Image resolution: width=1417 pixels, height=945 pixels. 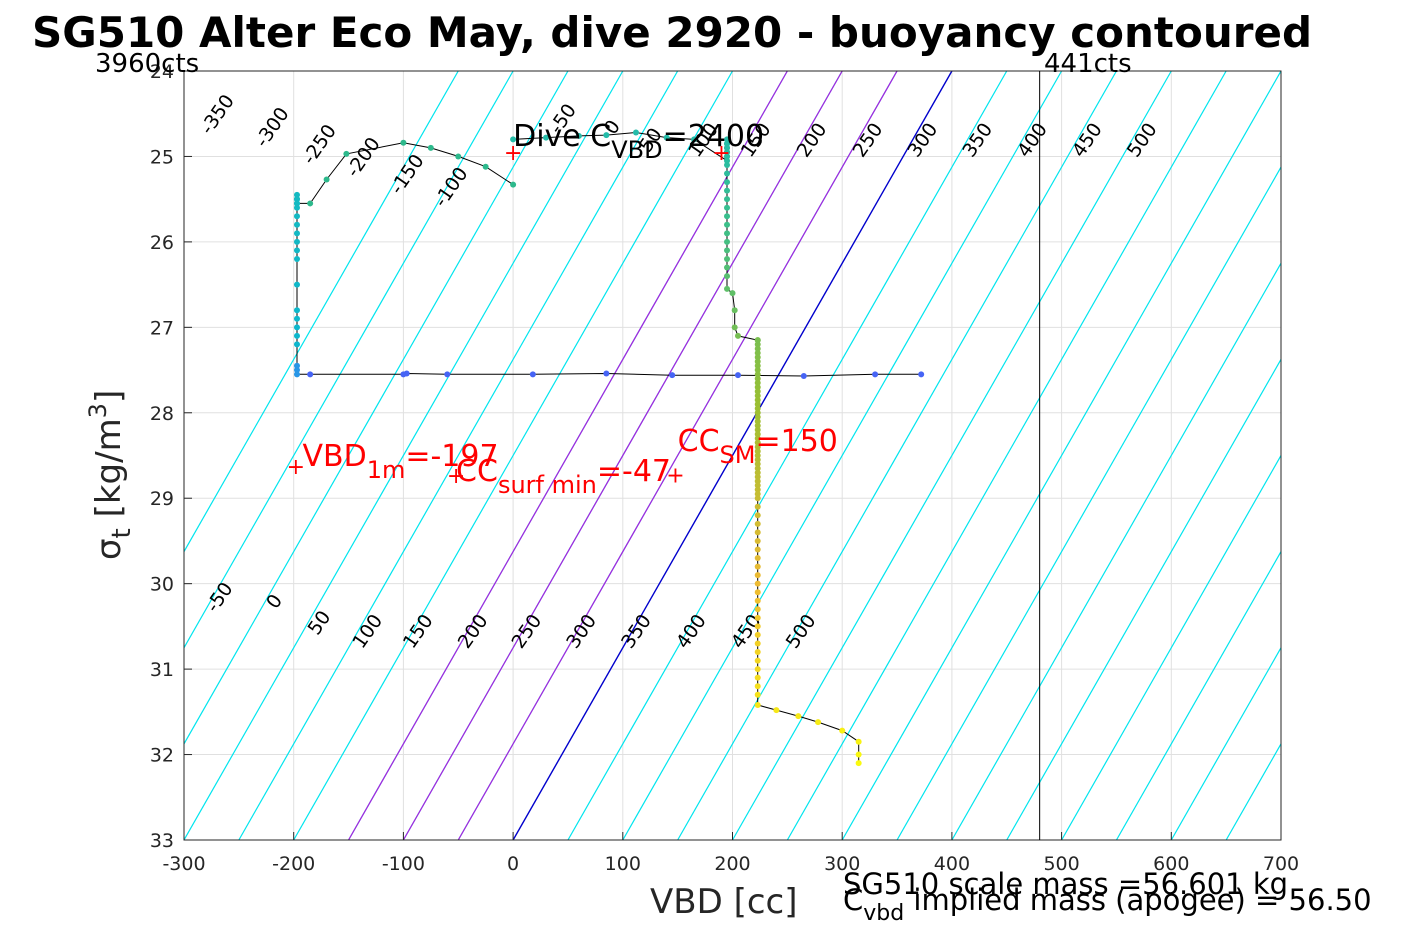 I want to click on footer-implied-mass-rest: implied mass (apogee) = 56.50, so click(x=1137, y=900).